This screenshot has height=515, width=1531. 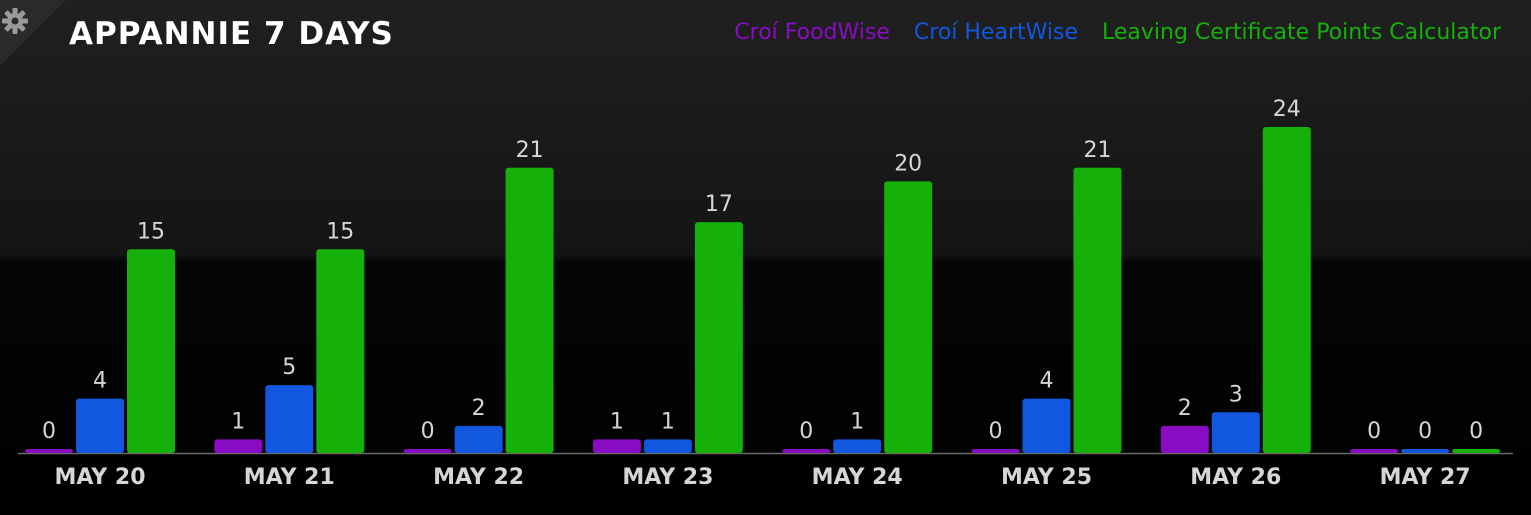 I want to click on legend-item-foodwise: Croí FoodWise, so click(x=812, y=32).